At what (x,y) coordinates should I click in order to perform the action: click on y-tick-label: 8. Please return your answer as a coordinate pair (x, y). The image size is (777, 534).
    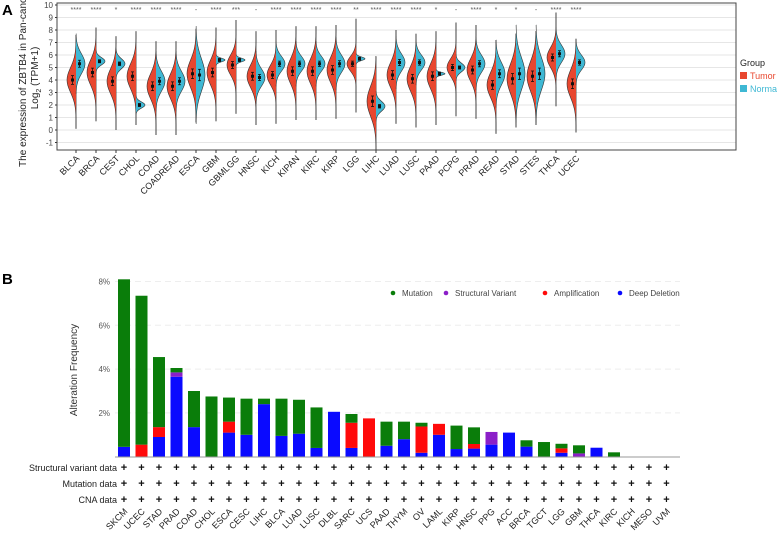
    Looking at the image, I should click on (51, 30).